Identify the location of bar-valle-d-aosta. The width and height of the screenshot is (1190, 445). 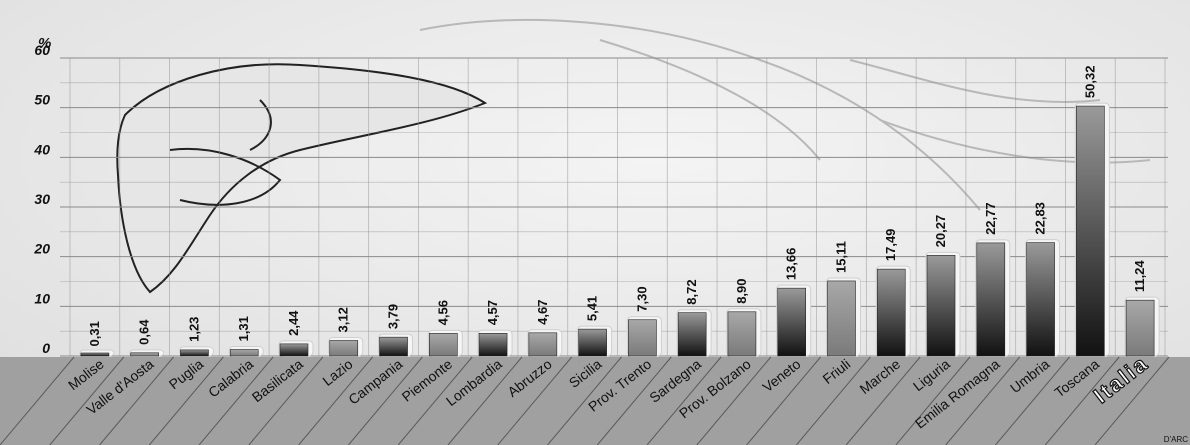
(144, 354).